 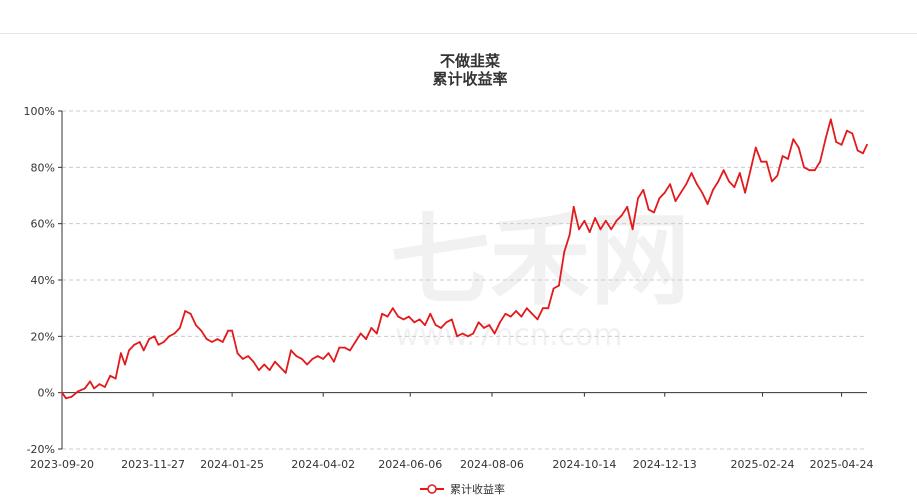 I want to click on x-tick-label: 2024-06-06, so click(x=410, y=464).